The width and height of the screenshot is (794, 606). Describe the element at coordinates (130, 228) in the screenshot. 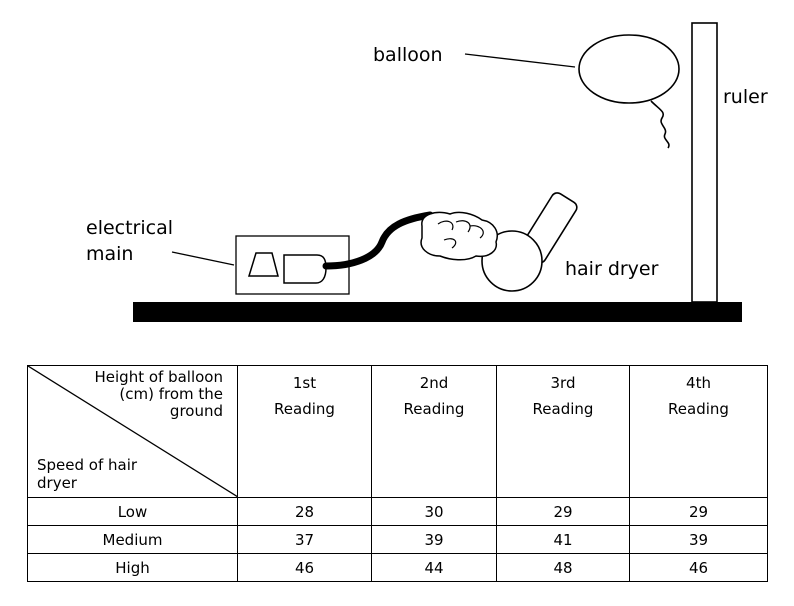

I see `electrical-main-label-line1: electrical` at that location.